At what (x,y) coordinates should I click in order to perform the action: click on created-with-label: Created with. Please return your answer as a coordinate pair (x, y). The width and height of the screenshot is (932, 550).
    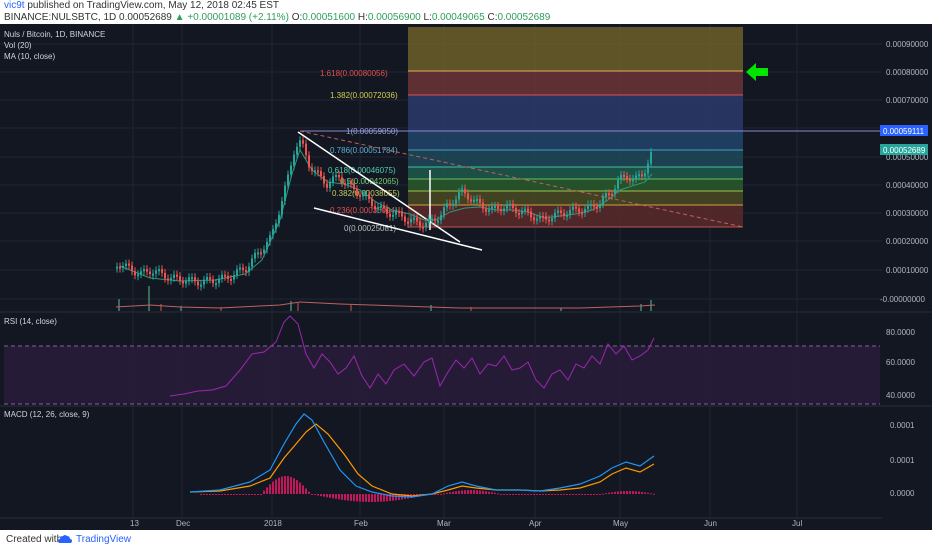
    Looking at the image, I should click on (34, 539).